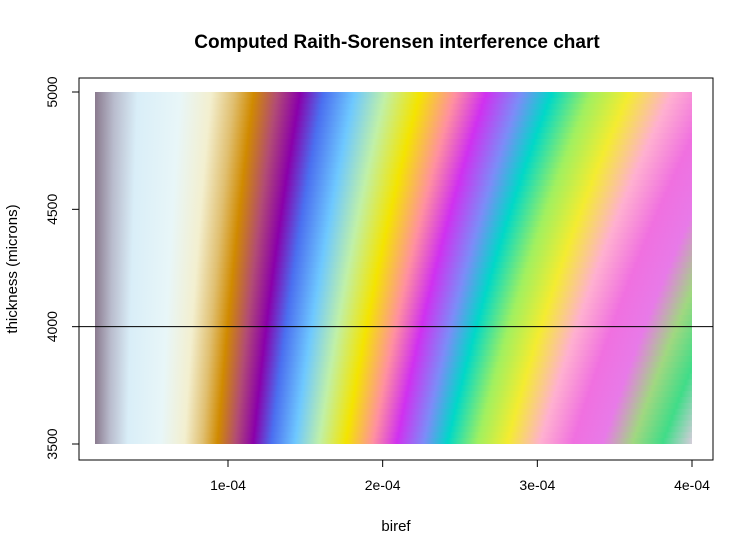  Describe the element at coordinates (52, 326) in the screenshot. I see `y-tick-label: 4000` at that location.